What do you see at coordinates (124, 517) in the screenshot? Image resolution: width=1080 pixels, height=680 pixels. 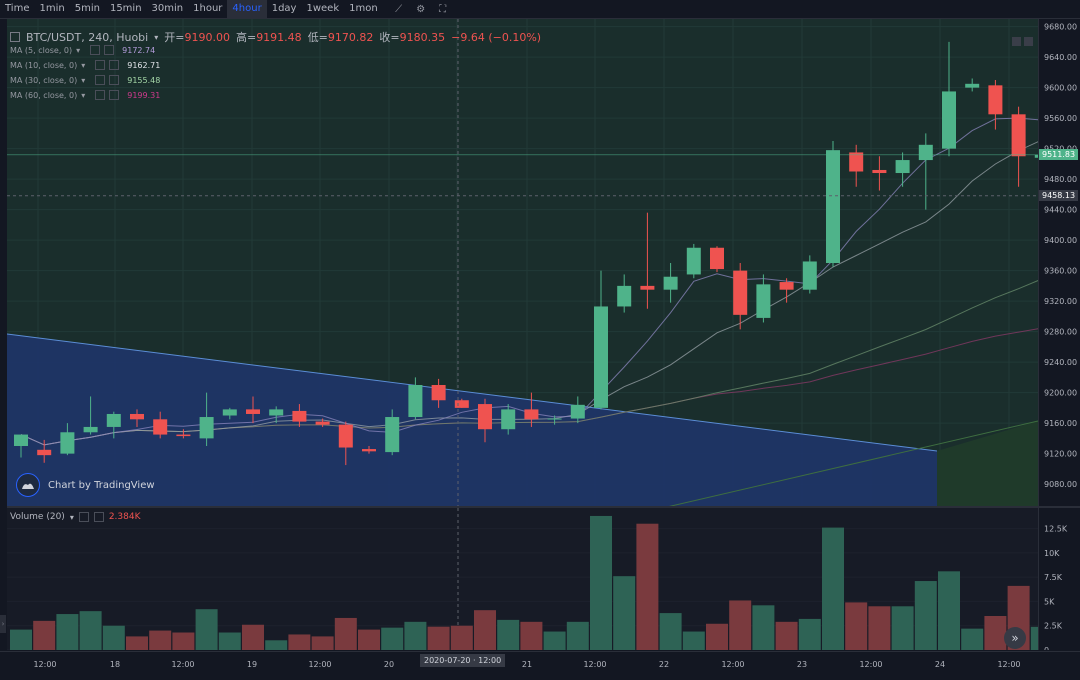 I see `volume-value: 2.384K` at bounding box center [124, 517].